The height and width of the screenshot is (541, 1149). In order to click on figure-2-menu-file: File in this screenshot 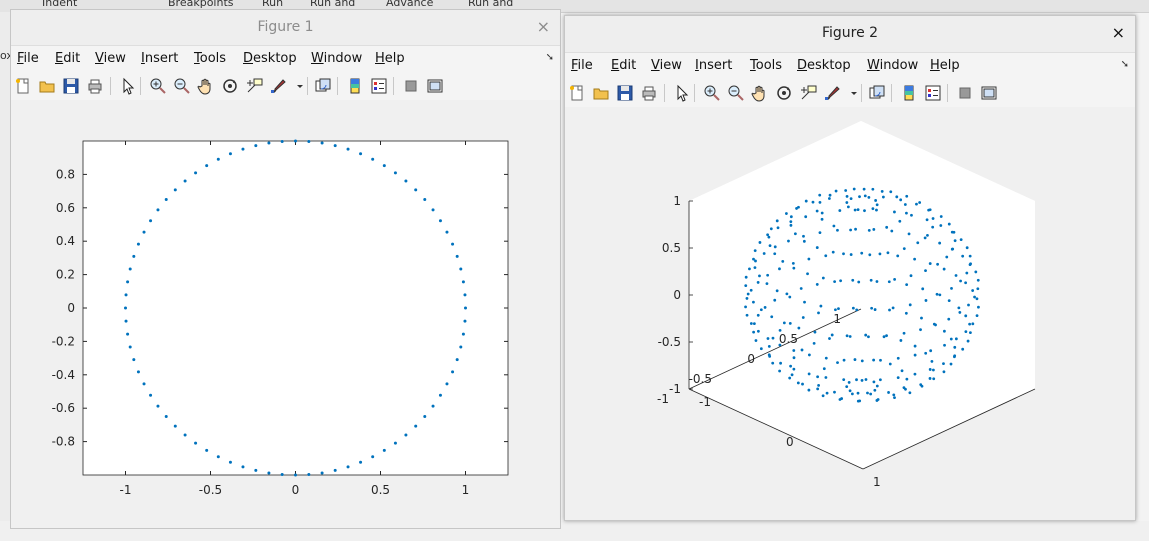, I will do `click(582, 65)`.